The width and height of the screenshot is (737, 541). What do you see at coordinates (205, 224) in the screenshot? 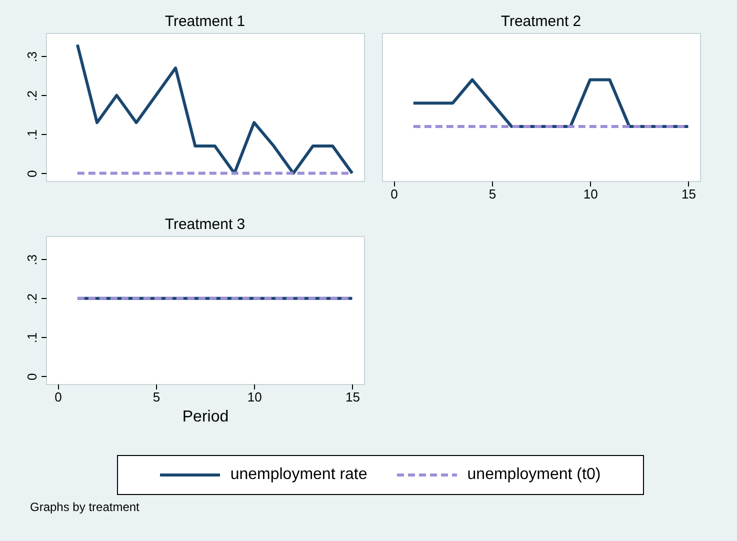
I see `chart-title: Treatment 3` at bounding box center [205, 224].